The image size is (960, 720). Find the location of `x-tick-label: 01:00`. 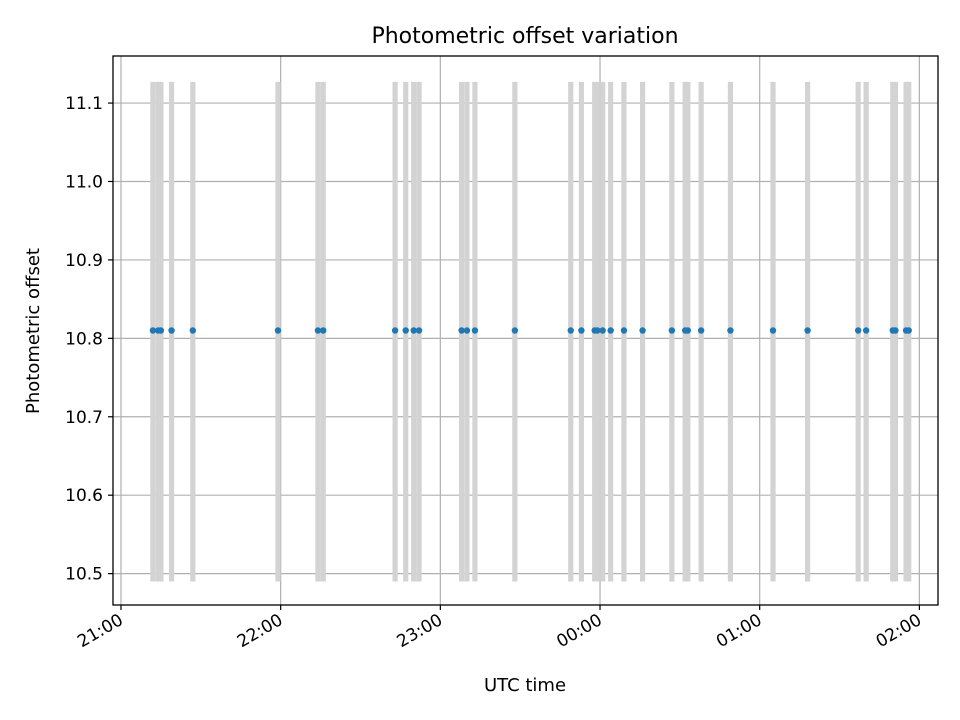

x-tick-label: 01:00 is located at coordinates (739, 631).